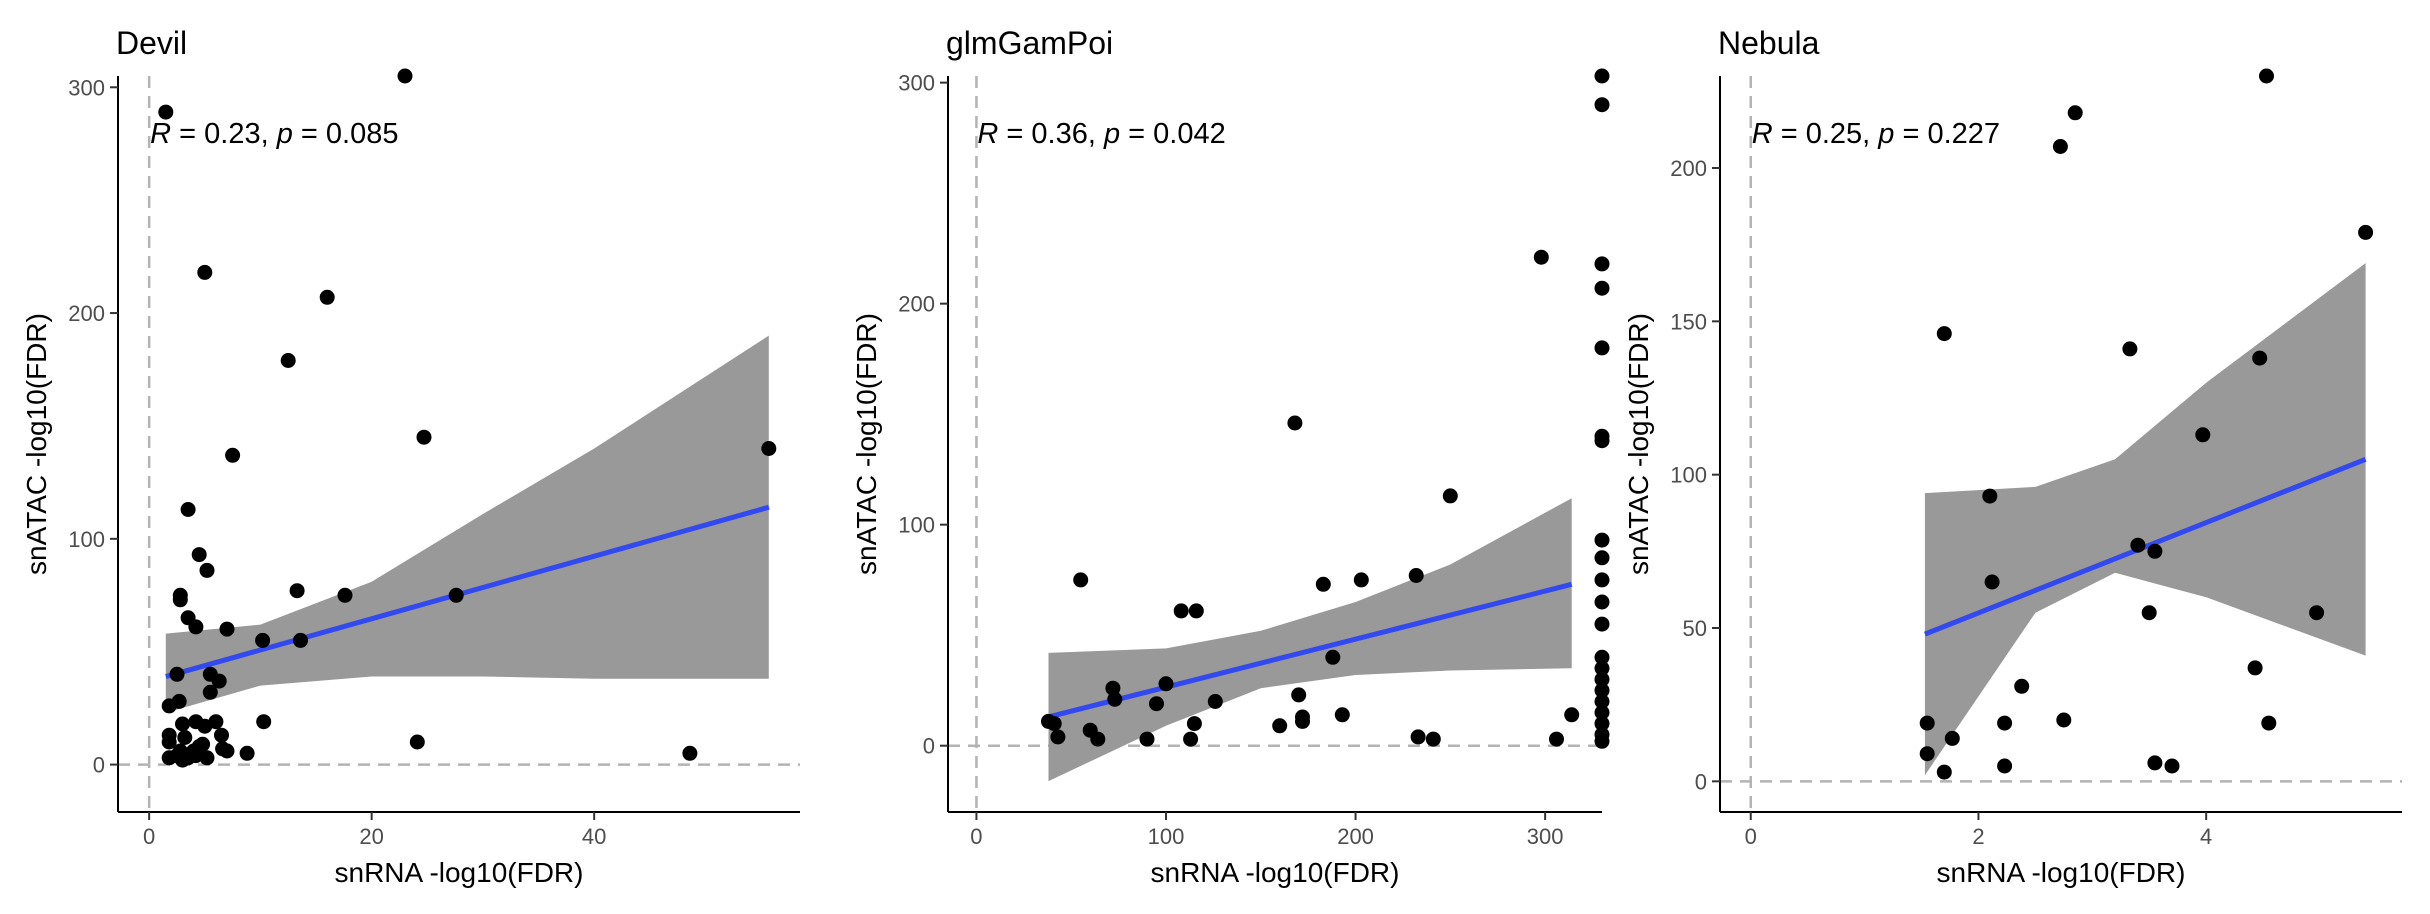  Describe the element at coordinates (1695, 628) in the screenshot. I see `y-tick-label: 50` at that location.